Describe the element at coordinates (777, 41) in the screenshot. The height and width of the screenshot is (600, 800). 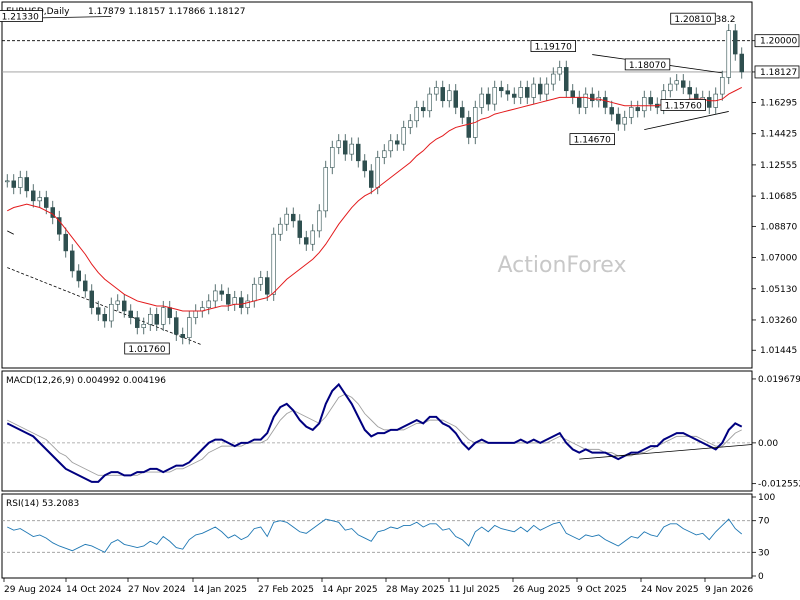
I see `level-label-box` at that location.